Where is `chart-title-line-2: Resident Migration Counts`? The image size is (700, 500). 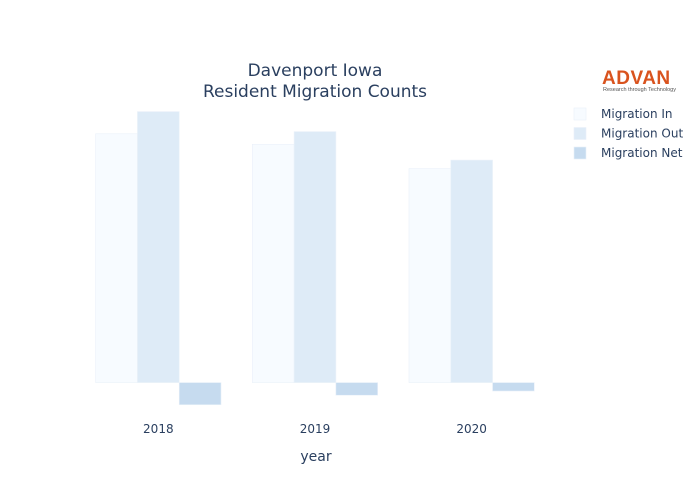
chart-title-line-2: Resident Migration Counts is located at coordinates (315, 92).